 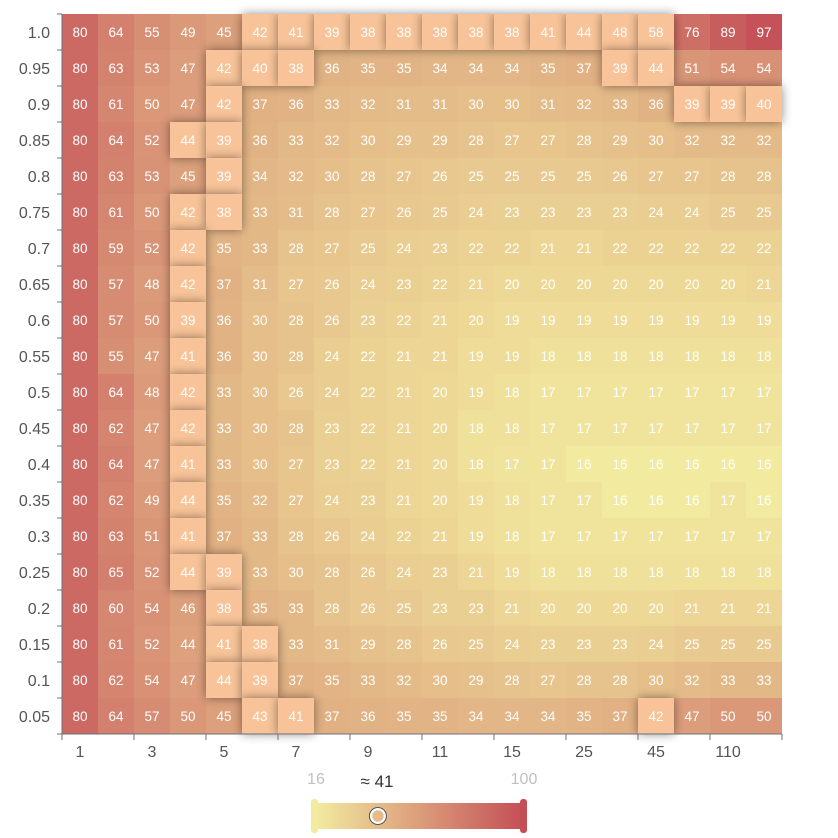 What do you see at coordinates (188, 356) in the screenshot?
I see `heatmap-cell: 41` at bounding box center [188, 356].